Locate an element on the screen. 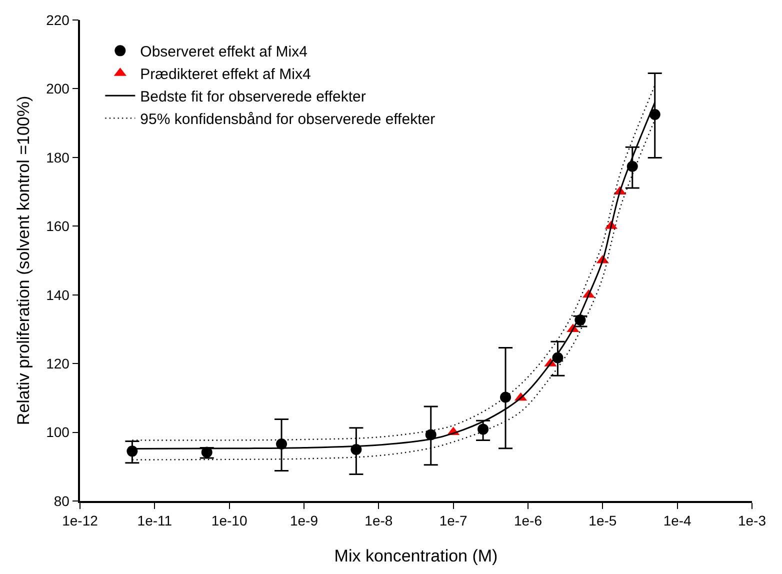  x-tick-label: 1e-8 is located at coordinates (378, 520).